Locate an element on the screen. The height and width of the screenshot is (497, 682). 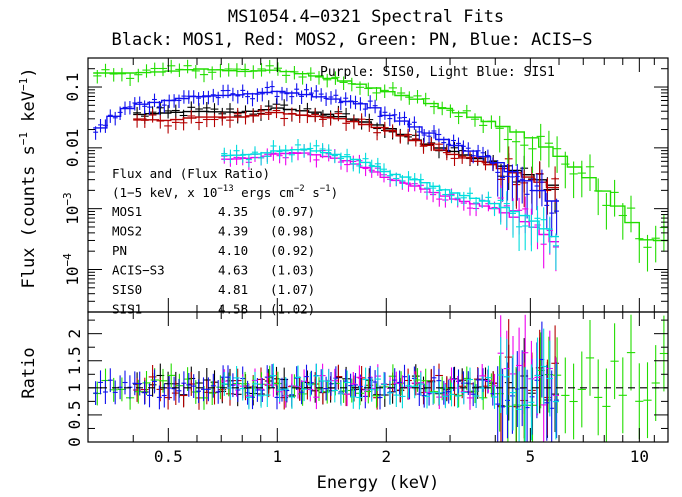
x-tick-label: 5 is located at coordinates (531, 456).